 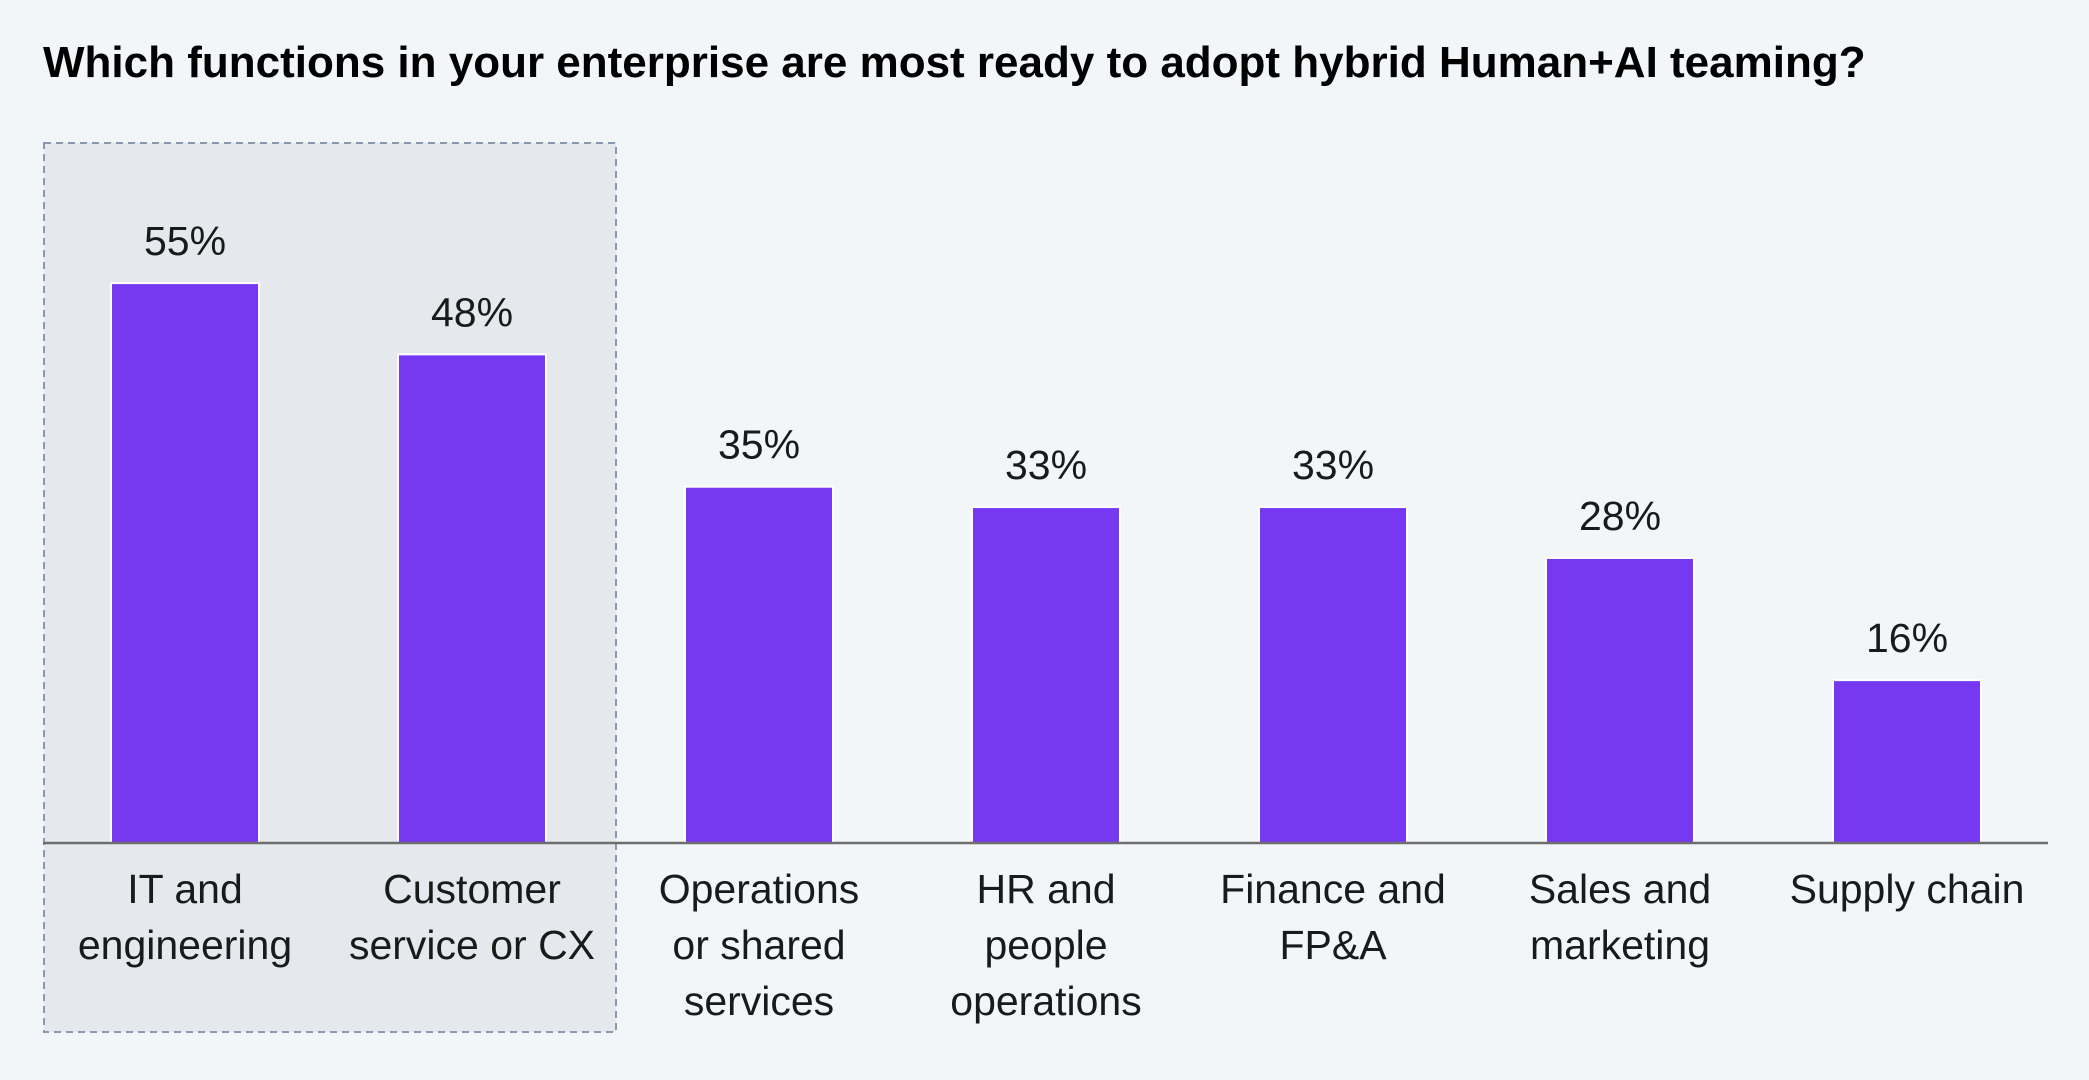 What do you see at coordinates (185, 241) in the screenshot?
I see `data-label: 55%` at bounding box center [185, 241].